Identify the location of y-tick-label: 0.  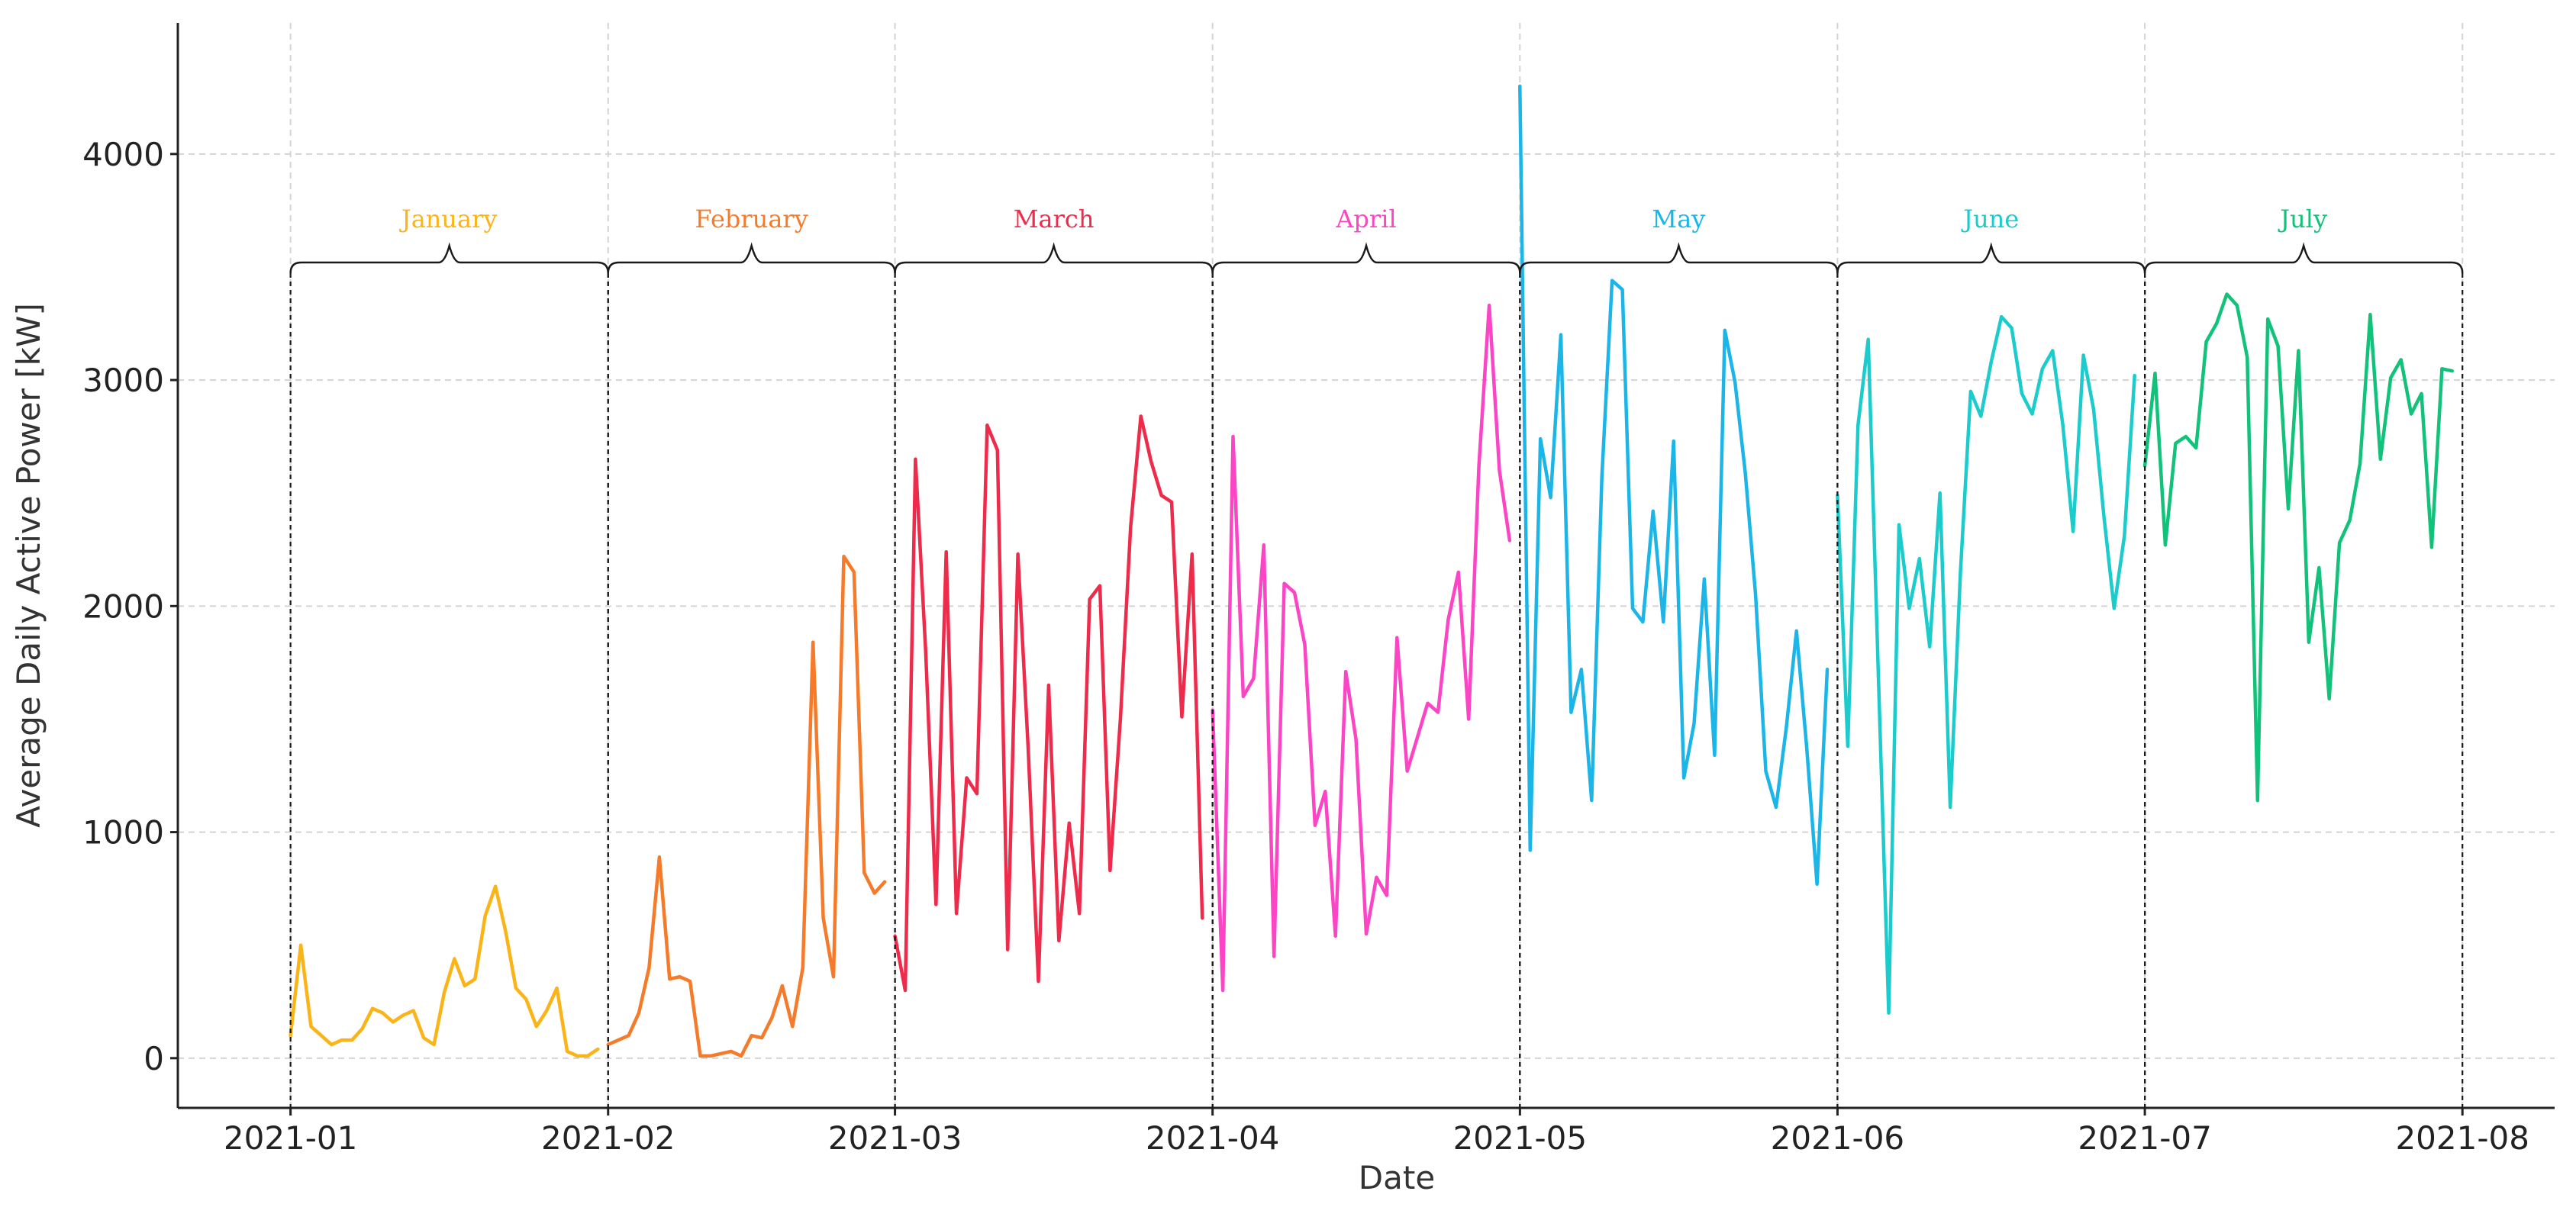
(154, 1058).